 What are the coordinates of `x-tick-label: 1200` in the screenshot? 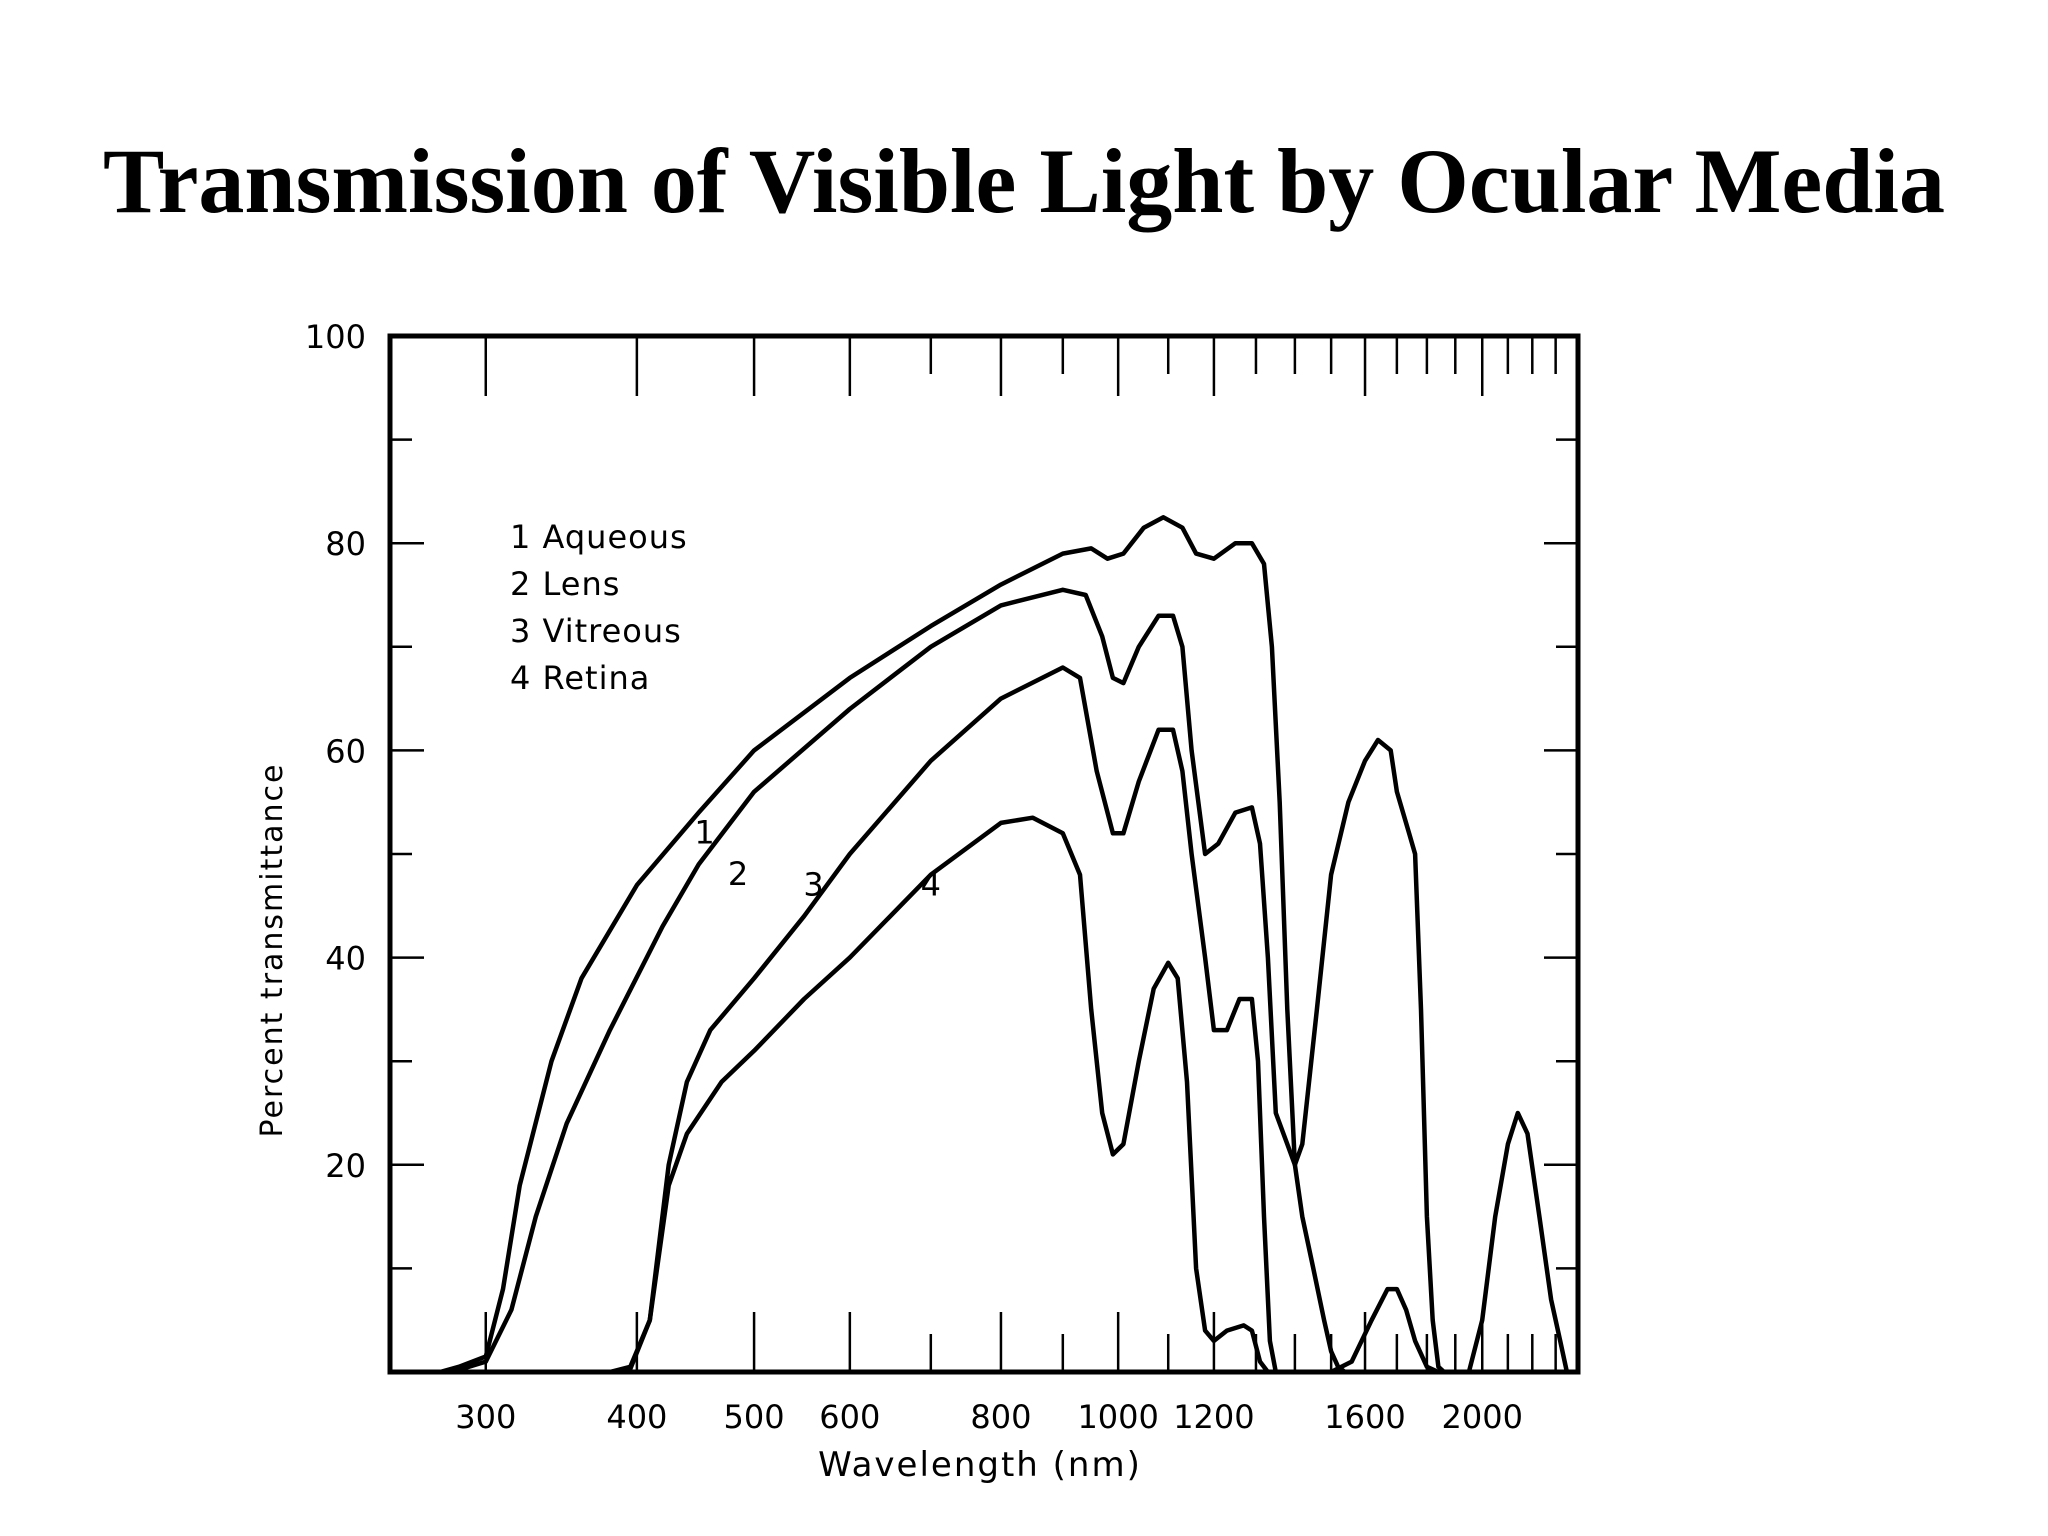 It's located at (1213, 1417).